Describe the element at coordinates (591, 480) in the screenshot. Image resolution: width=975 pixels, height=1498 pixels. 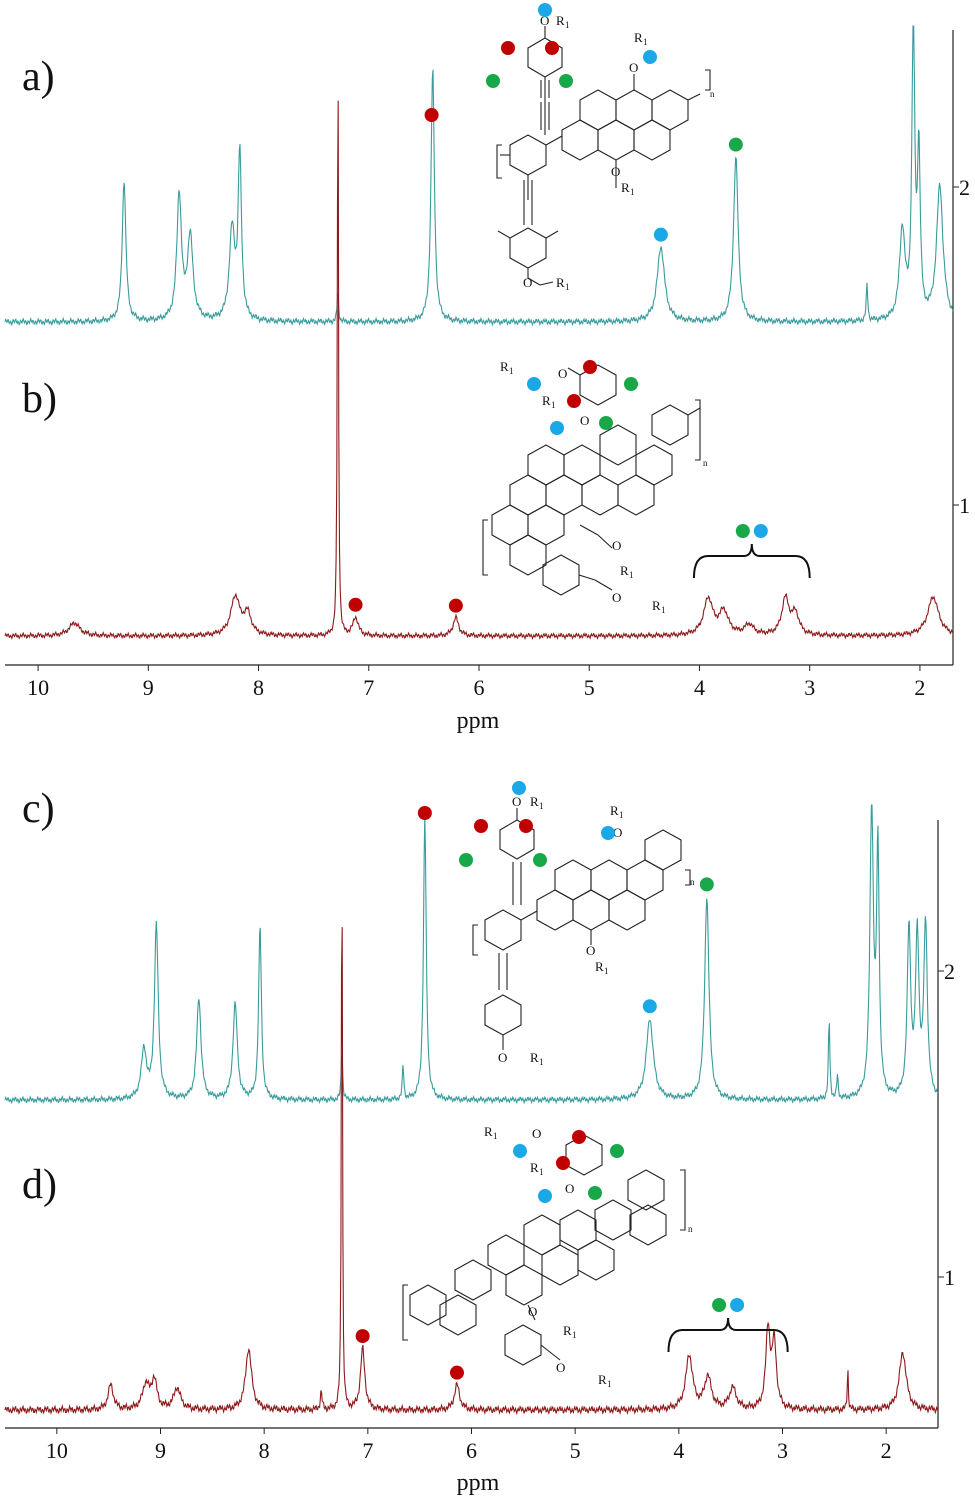
I see `molecule-structure-b` at that location.